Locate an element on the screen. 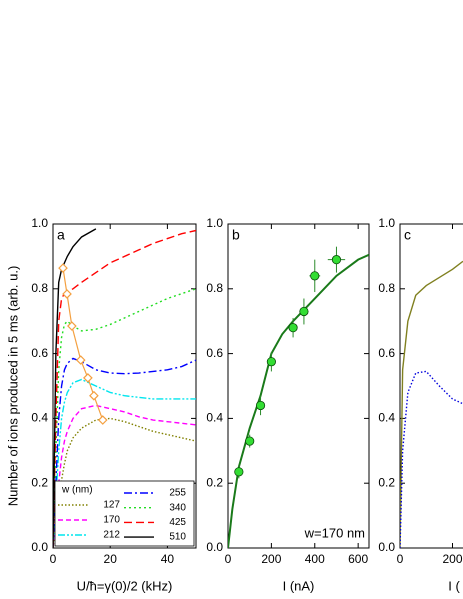  panel-label: a is located at coordinates (61, 235).